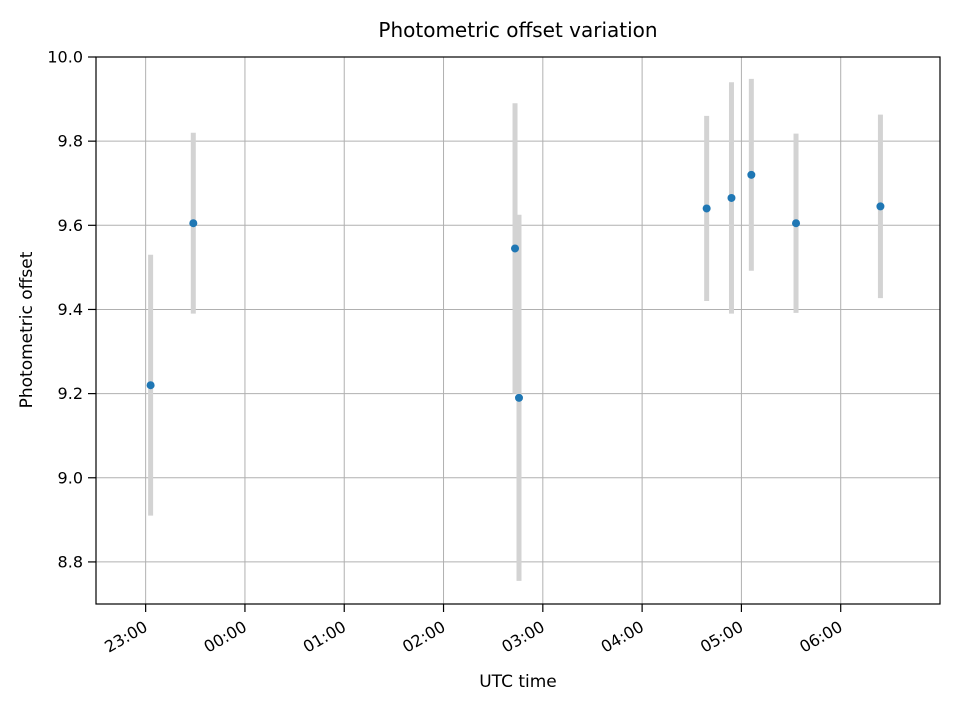  I want to click on y-tick-label: 9.8, so click(70, 141).